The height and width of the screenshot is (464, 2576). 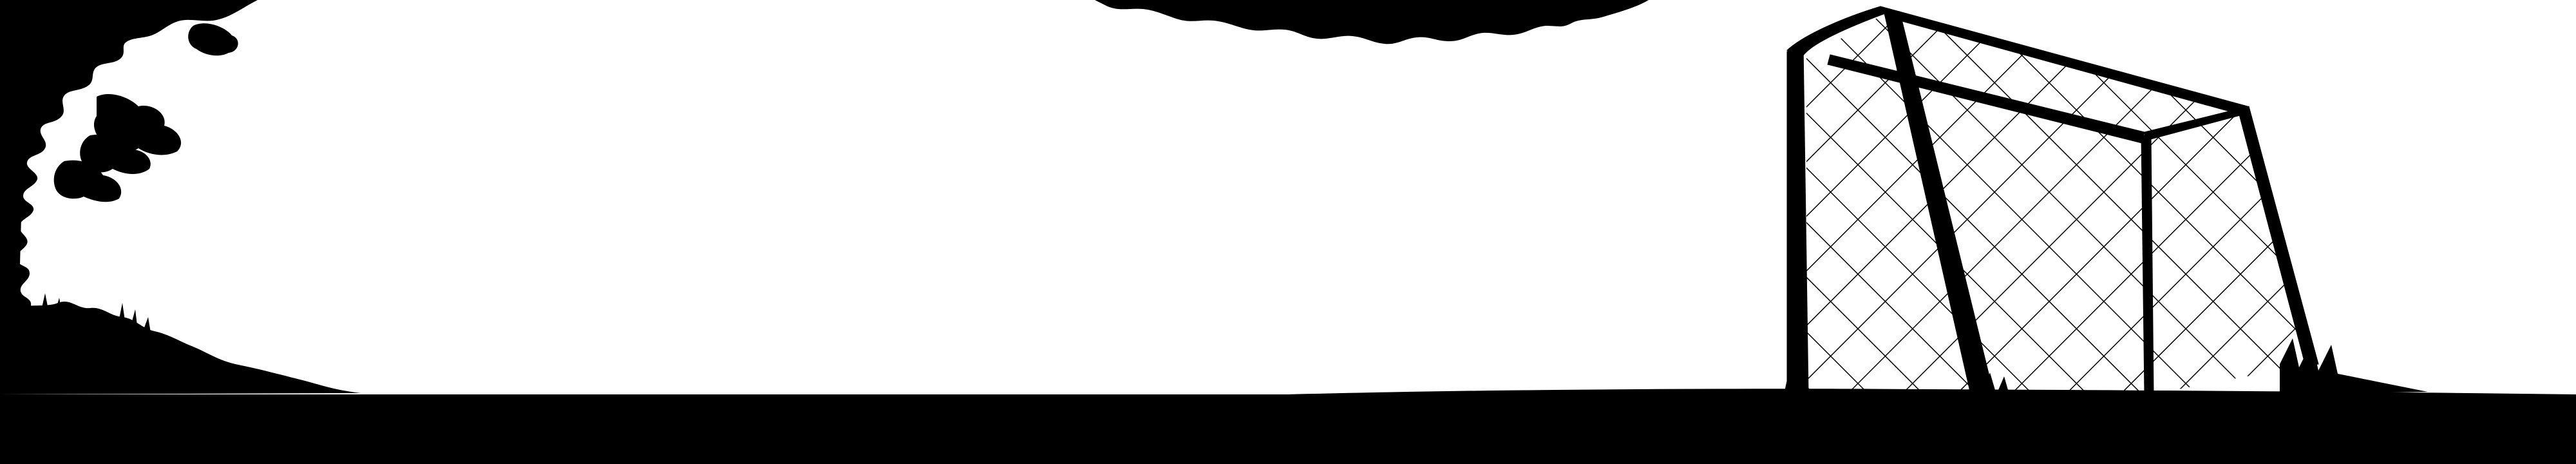 What do you see at coordinates (1372, 22) in the screenshot?
I see `tree-canopy-top` at bounding box center [1372, 22].